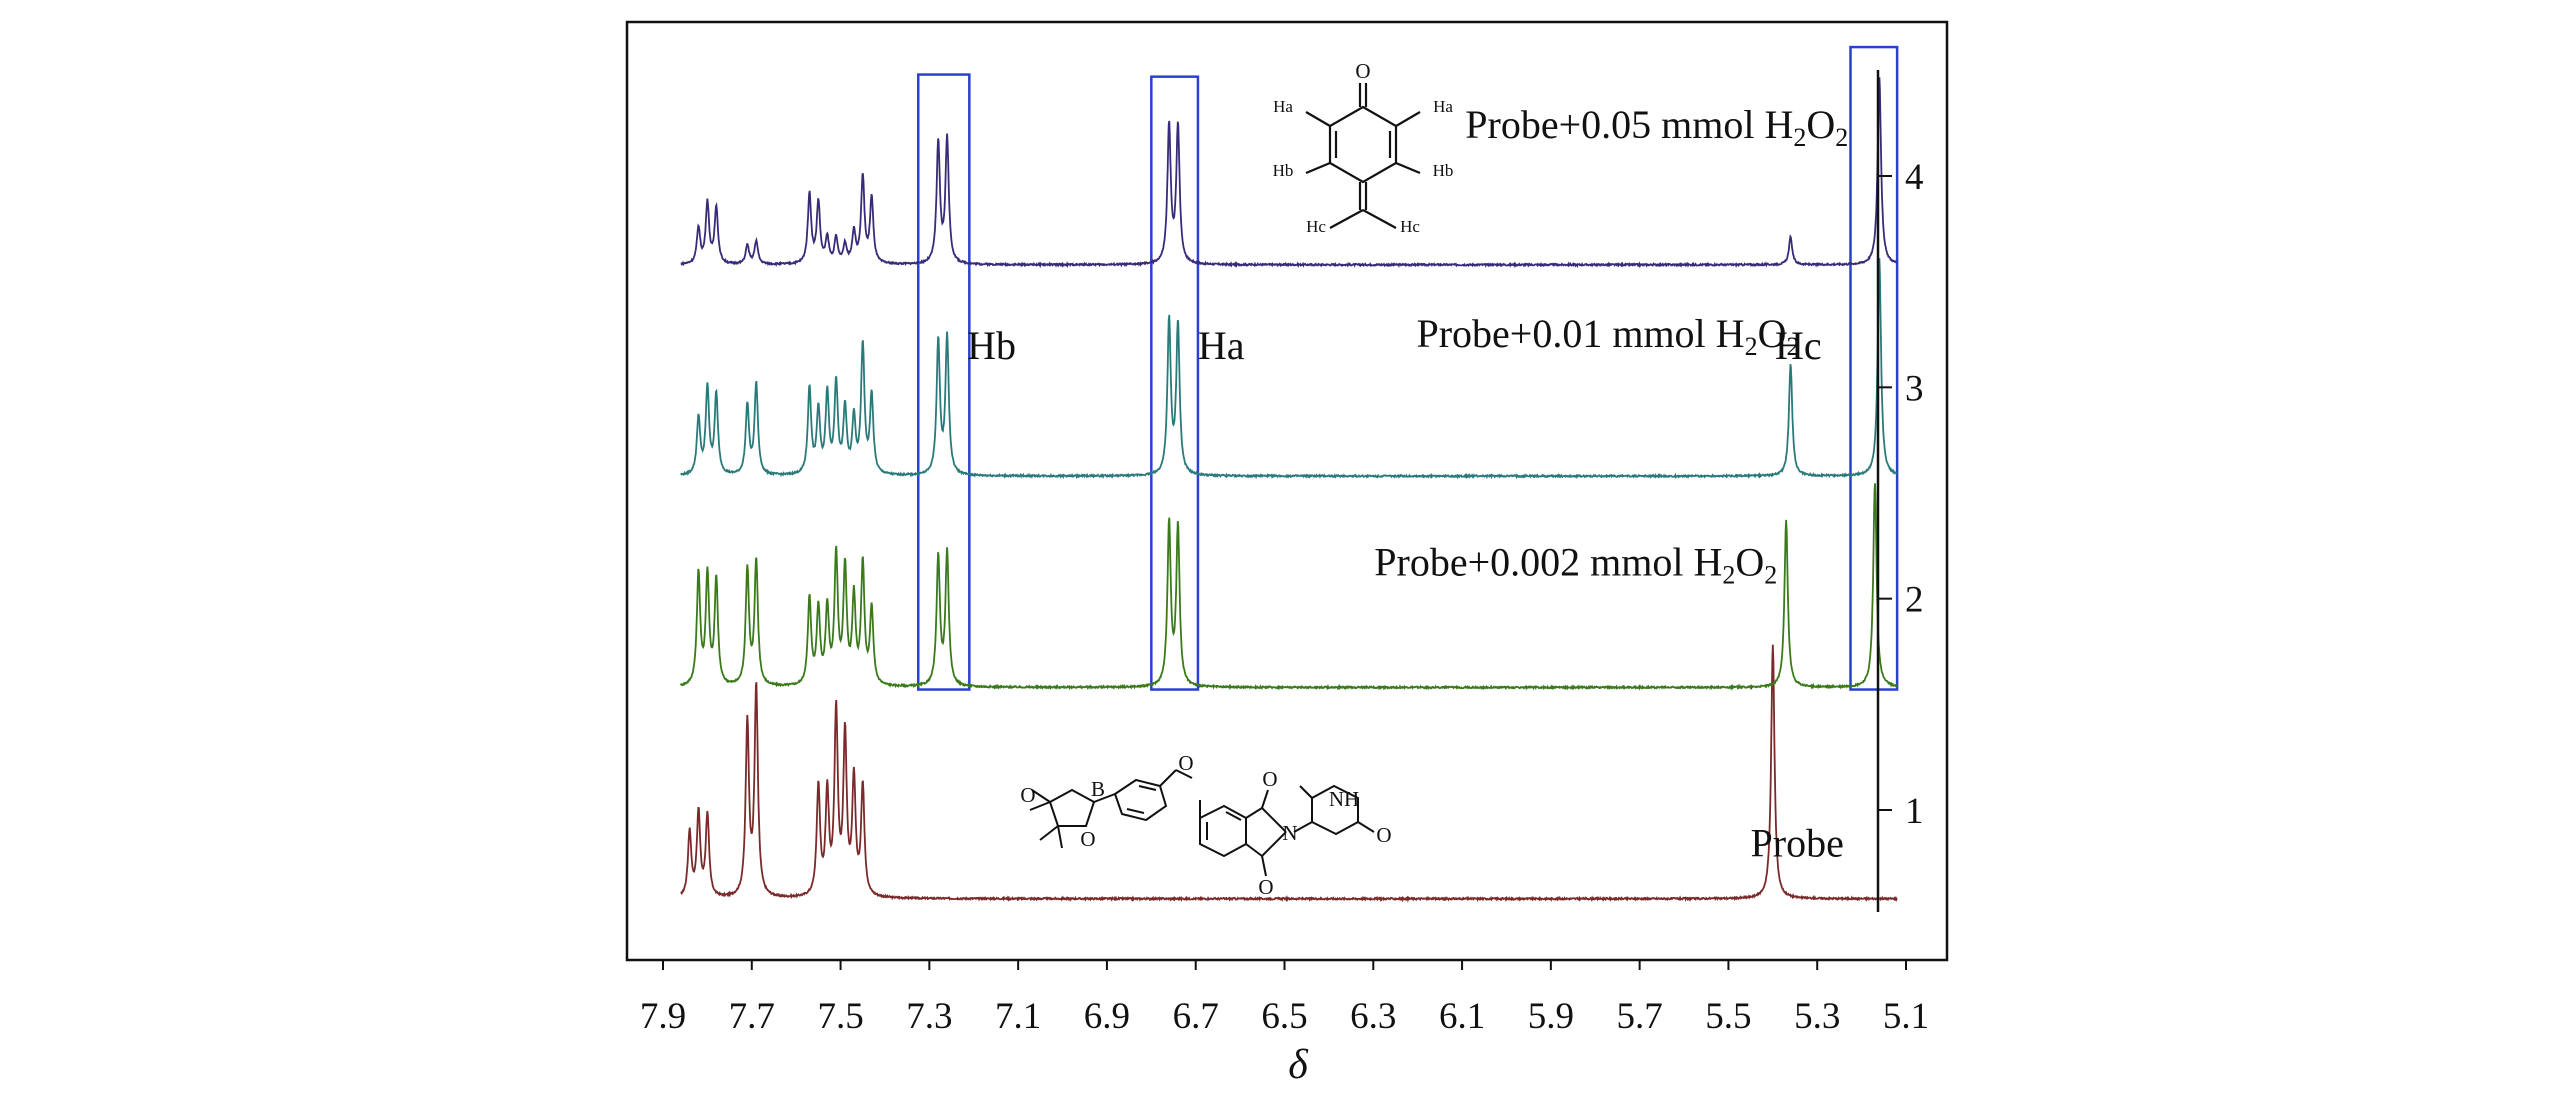 This screenshot has height=1102, width=2567. I want to click on x-tick-label-8: 6.5, so click(1284, 1016).